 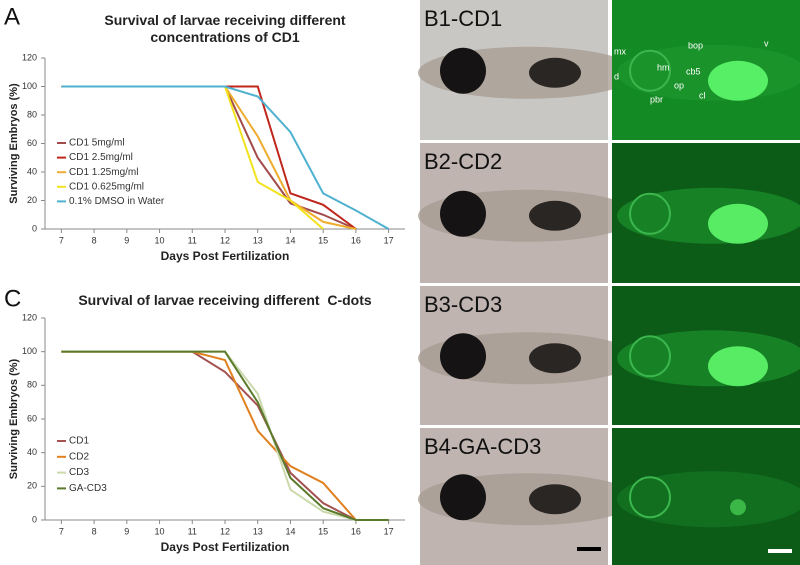 What do you see at coordinates (656, 99) in the screenshot?
I see `annotation: pbr` at bounding box center [656, 99].